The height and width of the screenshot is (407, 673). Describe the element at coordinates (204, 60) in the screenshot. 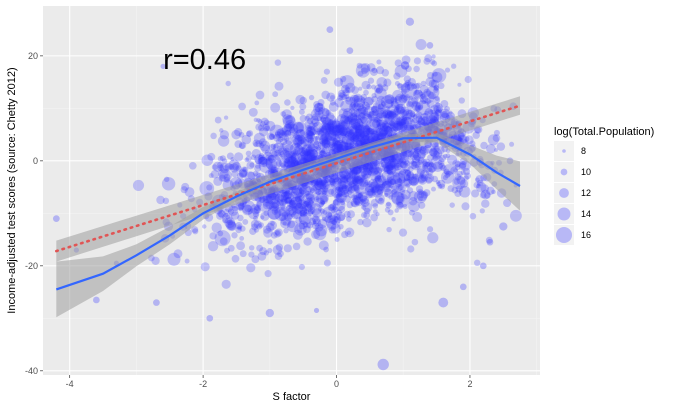

I see `correlation-annotation: r=0.46` at that location.